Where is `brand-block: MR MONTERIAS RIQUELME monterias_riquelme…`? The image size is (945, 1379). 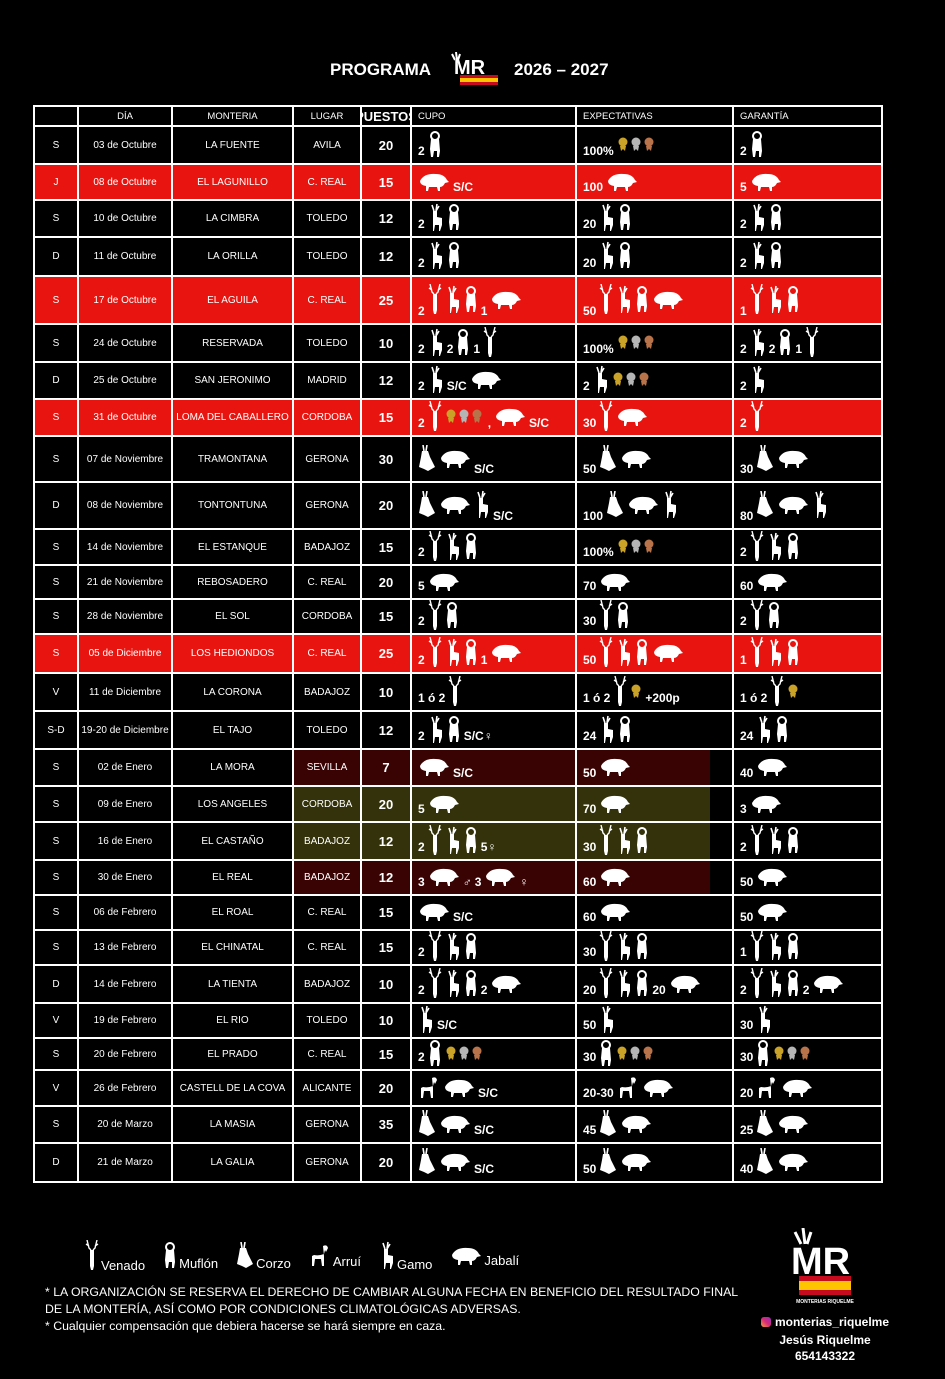
brand-block: MR MONTERIAS RIQUELME monterias_riquelme… is located at coordinates (825, 1295).